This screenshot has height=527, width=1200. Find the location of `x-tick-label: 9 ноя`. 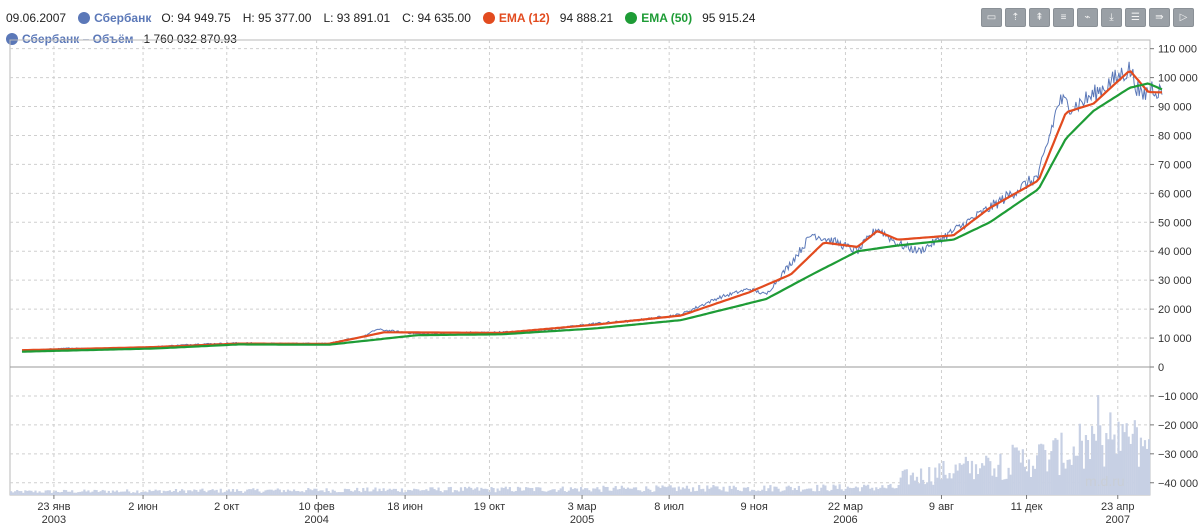

x-tick-label: 9 ноя is located at coordinates (754, 507).